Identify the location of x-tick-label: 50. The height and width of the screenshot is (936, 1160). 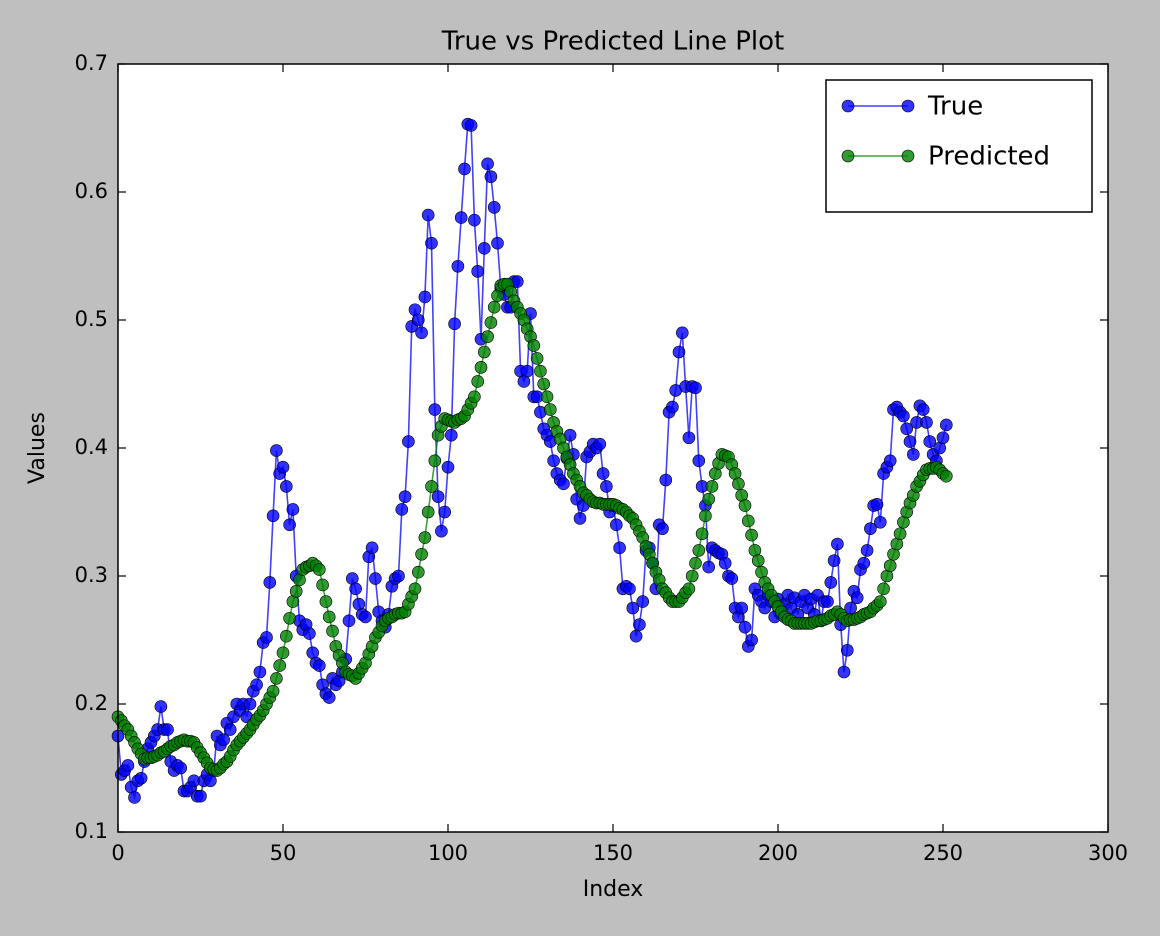
(283, 853).